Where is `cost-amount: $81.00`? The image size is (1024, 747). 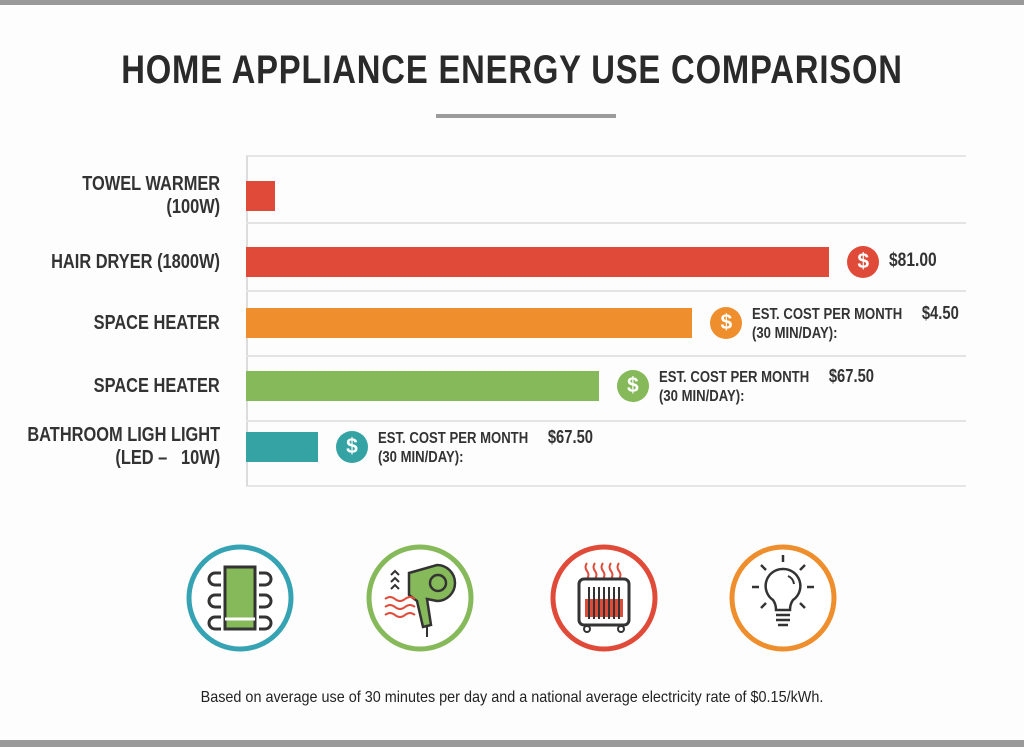
cost-amount: $81.00 is located at coordinates (913, 260).